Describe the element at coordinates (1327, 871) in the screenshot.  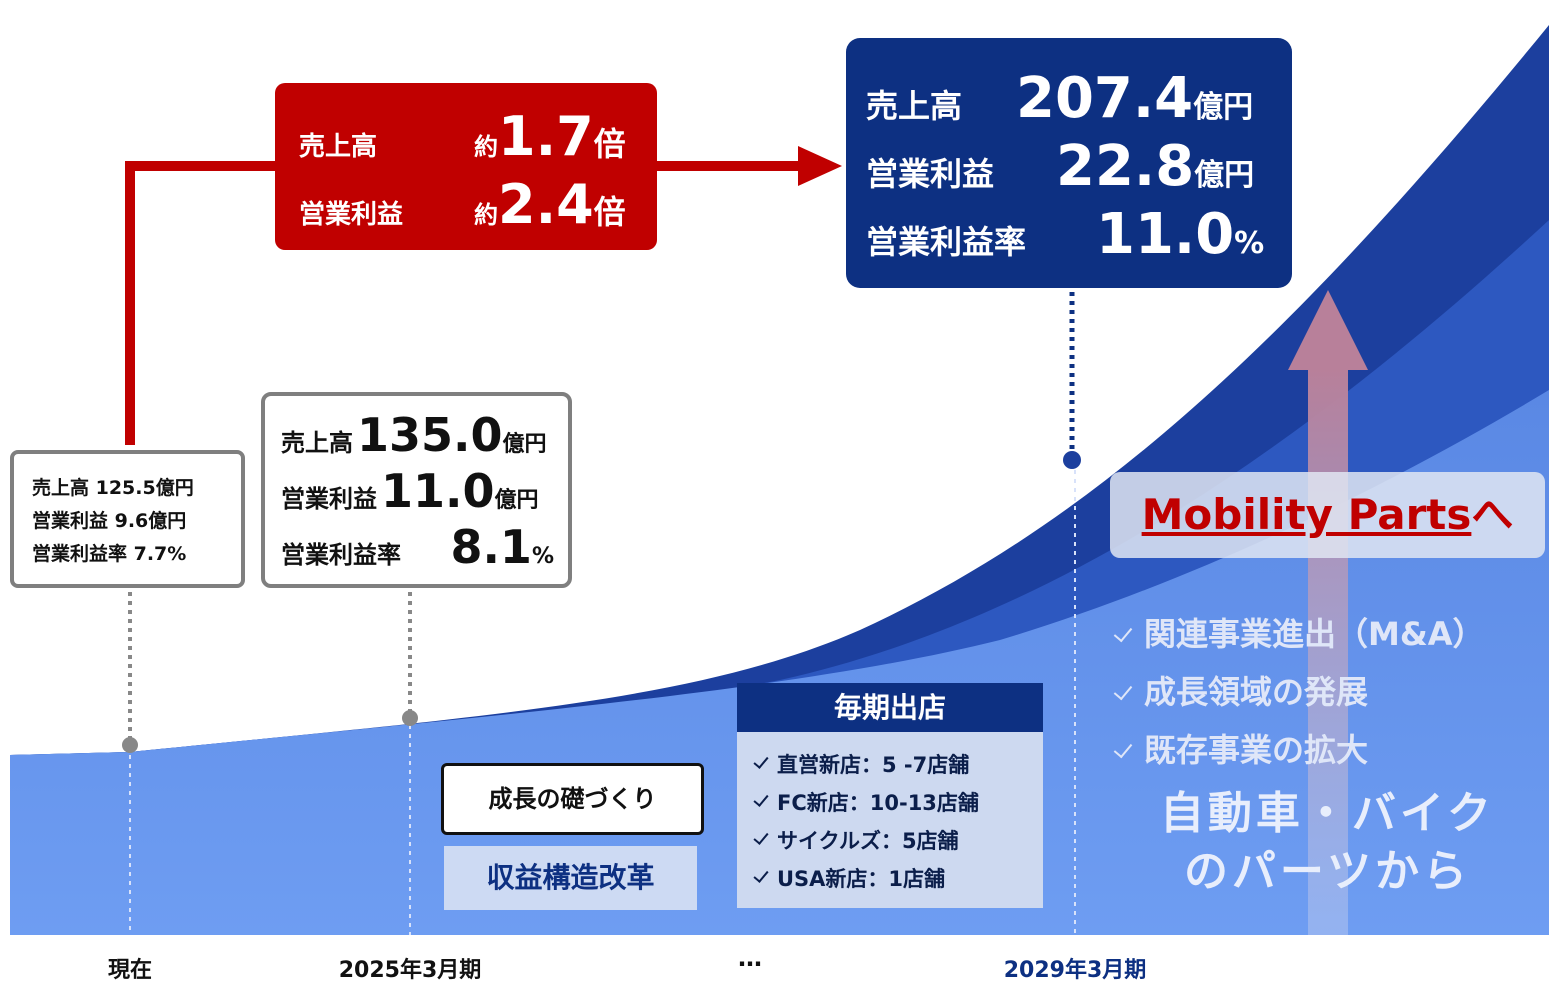
I see `text: のパーツから` at that location.